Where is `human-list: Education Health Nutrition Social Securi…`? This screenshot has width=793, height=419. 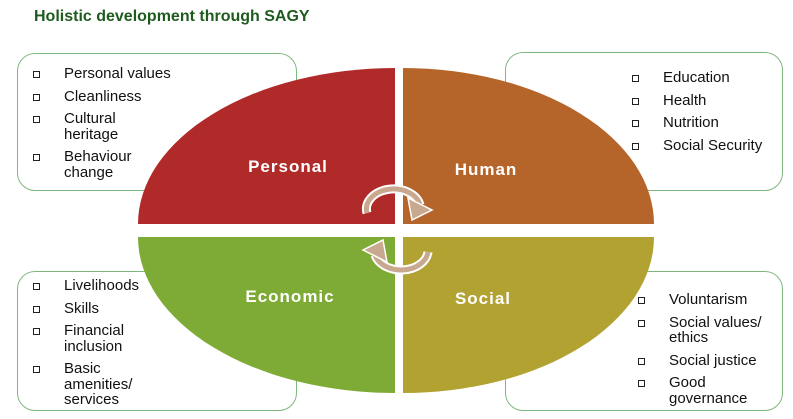 human-list: Education Health Nutrition Social Securi… is located at coordinates (707, 115).